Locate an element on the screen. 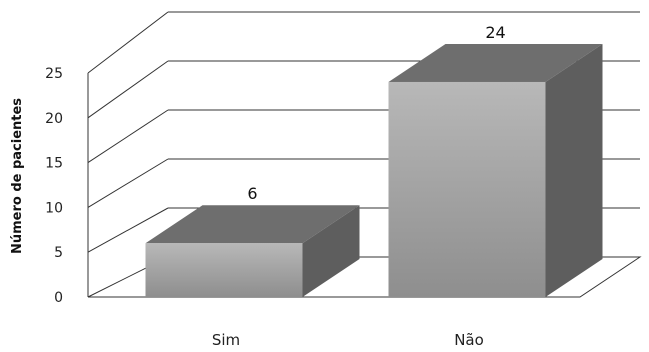 The width and height of the screenshot is (649, 352). y-axis-ticks: 0 5 10 15 20 25 is located at coordinates (54, 186).